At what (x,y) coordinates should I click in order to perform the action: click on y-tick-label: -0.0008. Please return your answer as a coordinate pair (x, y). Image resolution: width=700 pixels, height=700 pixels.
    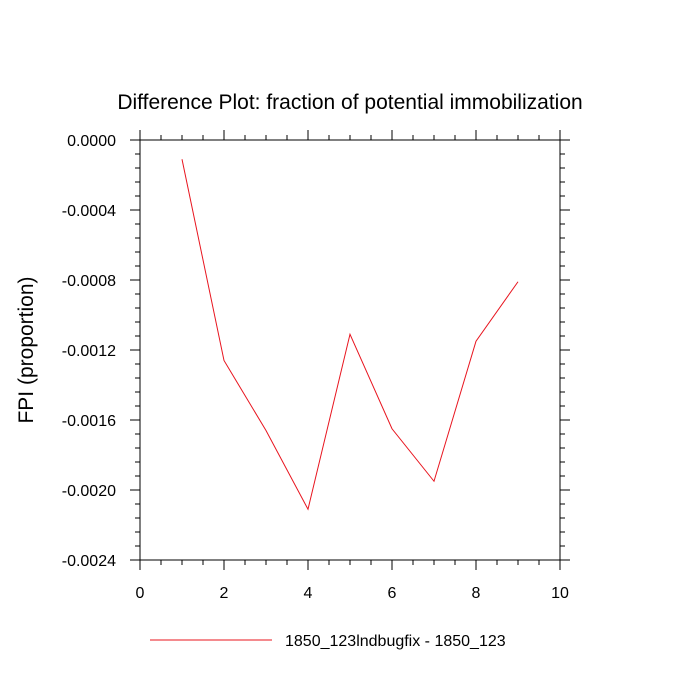
    Looking at the image, I should click on (89, 281).